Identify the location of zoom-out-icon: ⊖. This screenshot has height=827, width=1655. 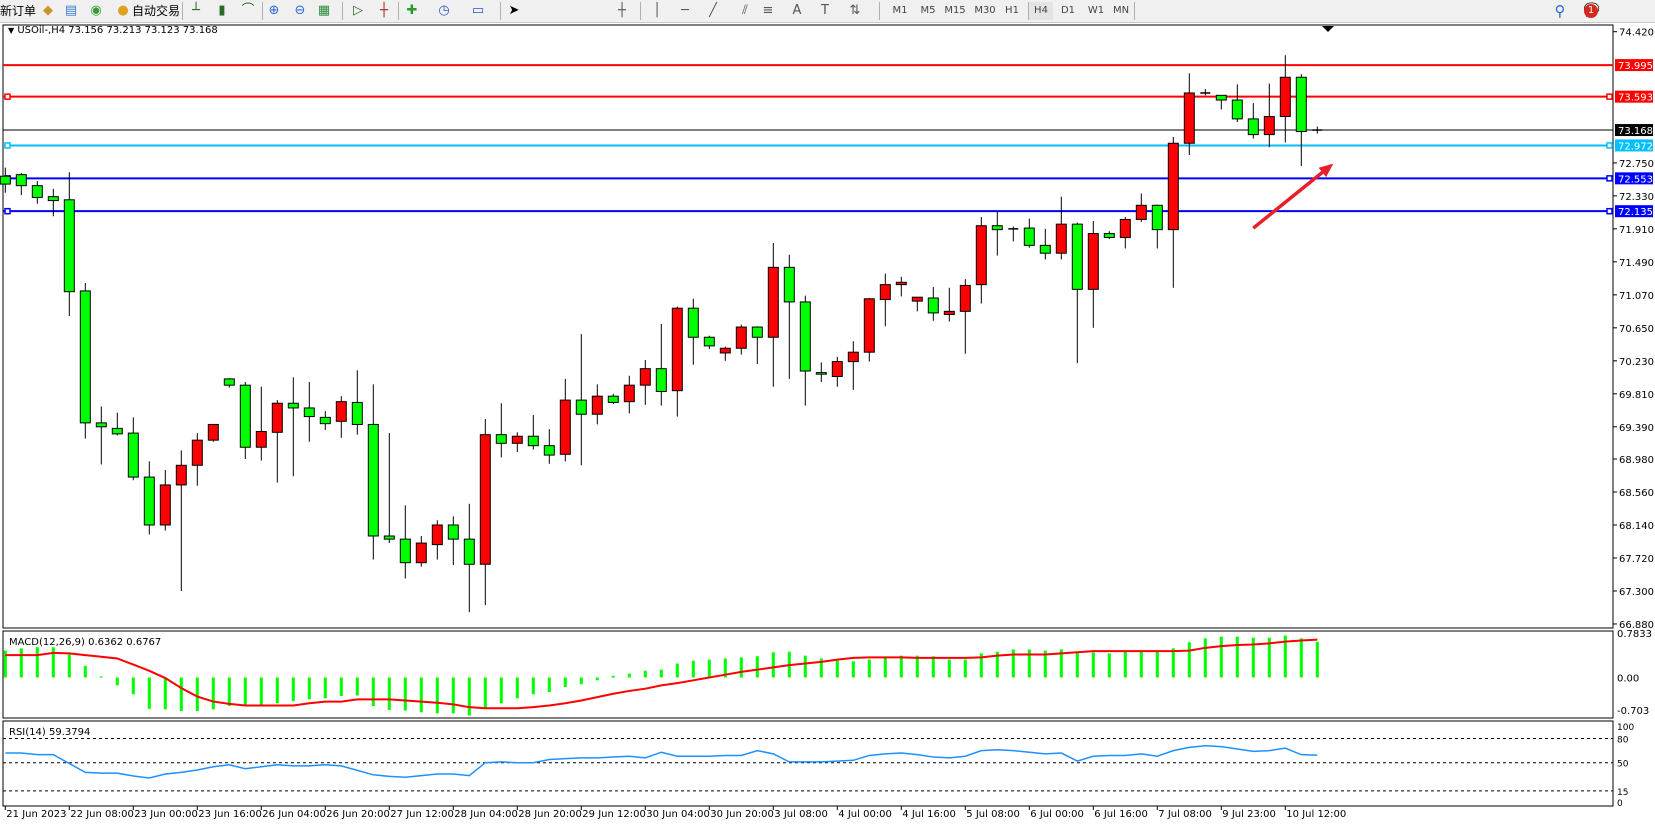
(300, 10).